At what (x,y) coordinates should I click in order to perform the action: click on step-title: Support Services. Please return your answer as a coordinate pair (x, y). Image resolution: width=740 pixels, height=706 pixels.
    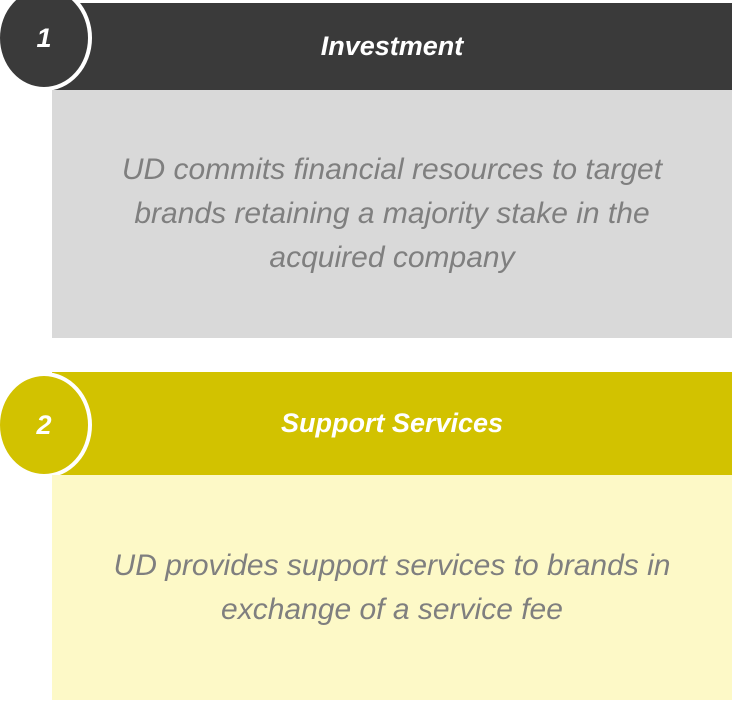
    Looking at the image, I should click on (392, 423).